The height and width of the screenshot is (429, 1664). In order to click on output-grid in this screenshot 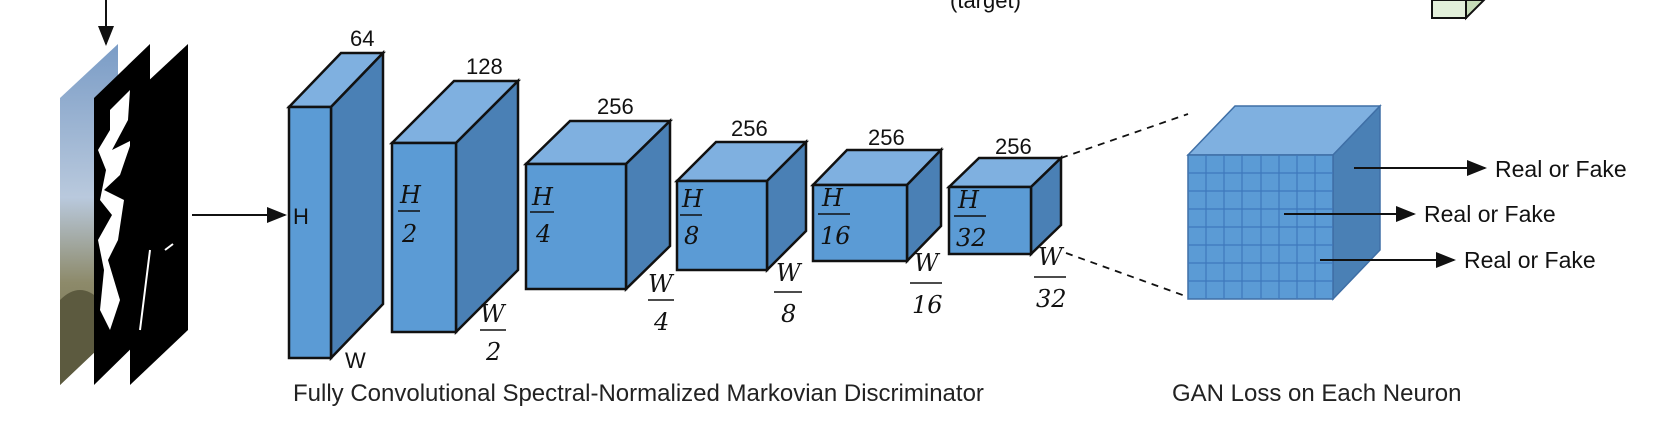, I will do `click(1260, 227)`.